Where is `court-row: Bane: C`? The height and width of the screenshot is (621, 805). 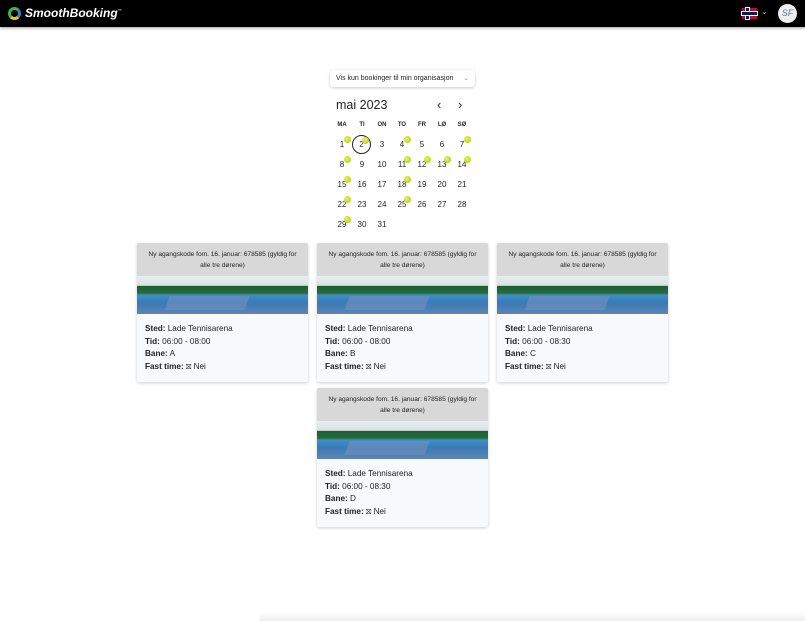 court-row: Bane: C is located at coordinates (520, 353).